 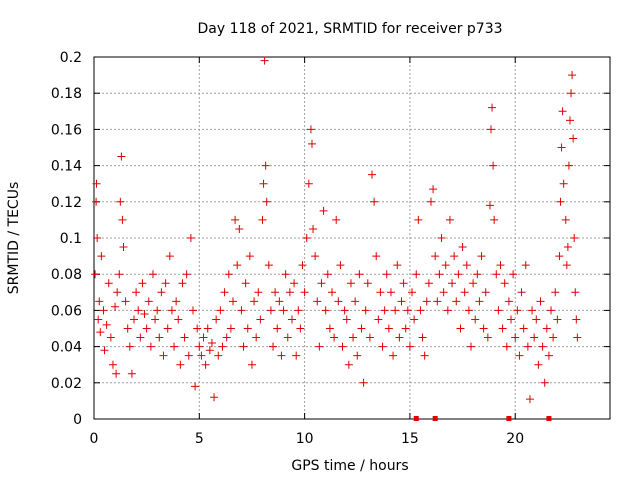 I want to click on y-tick-label: 0.12, so click(x=66, y=203).